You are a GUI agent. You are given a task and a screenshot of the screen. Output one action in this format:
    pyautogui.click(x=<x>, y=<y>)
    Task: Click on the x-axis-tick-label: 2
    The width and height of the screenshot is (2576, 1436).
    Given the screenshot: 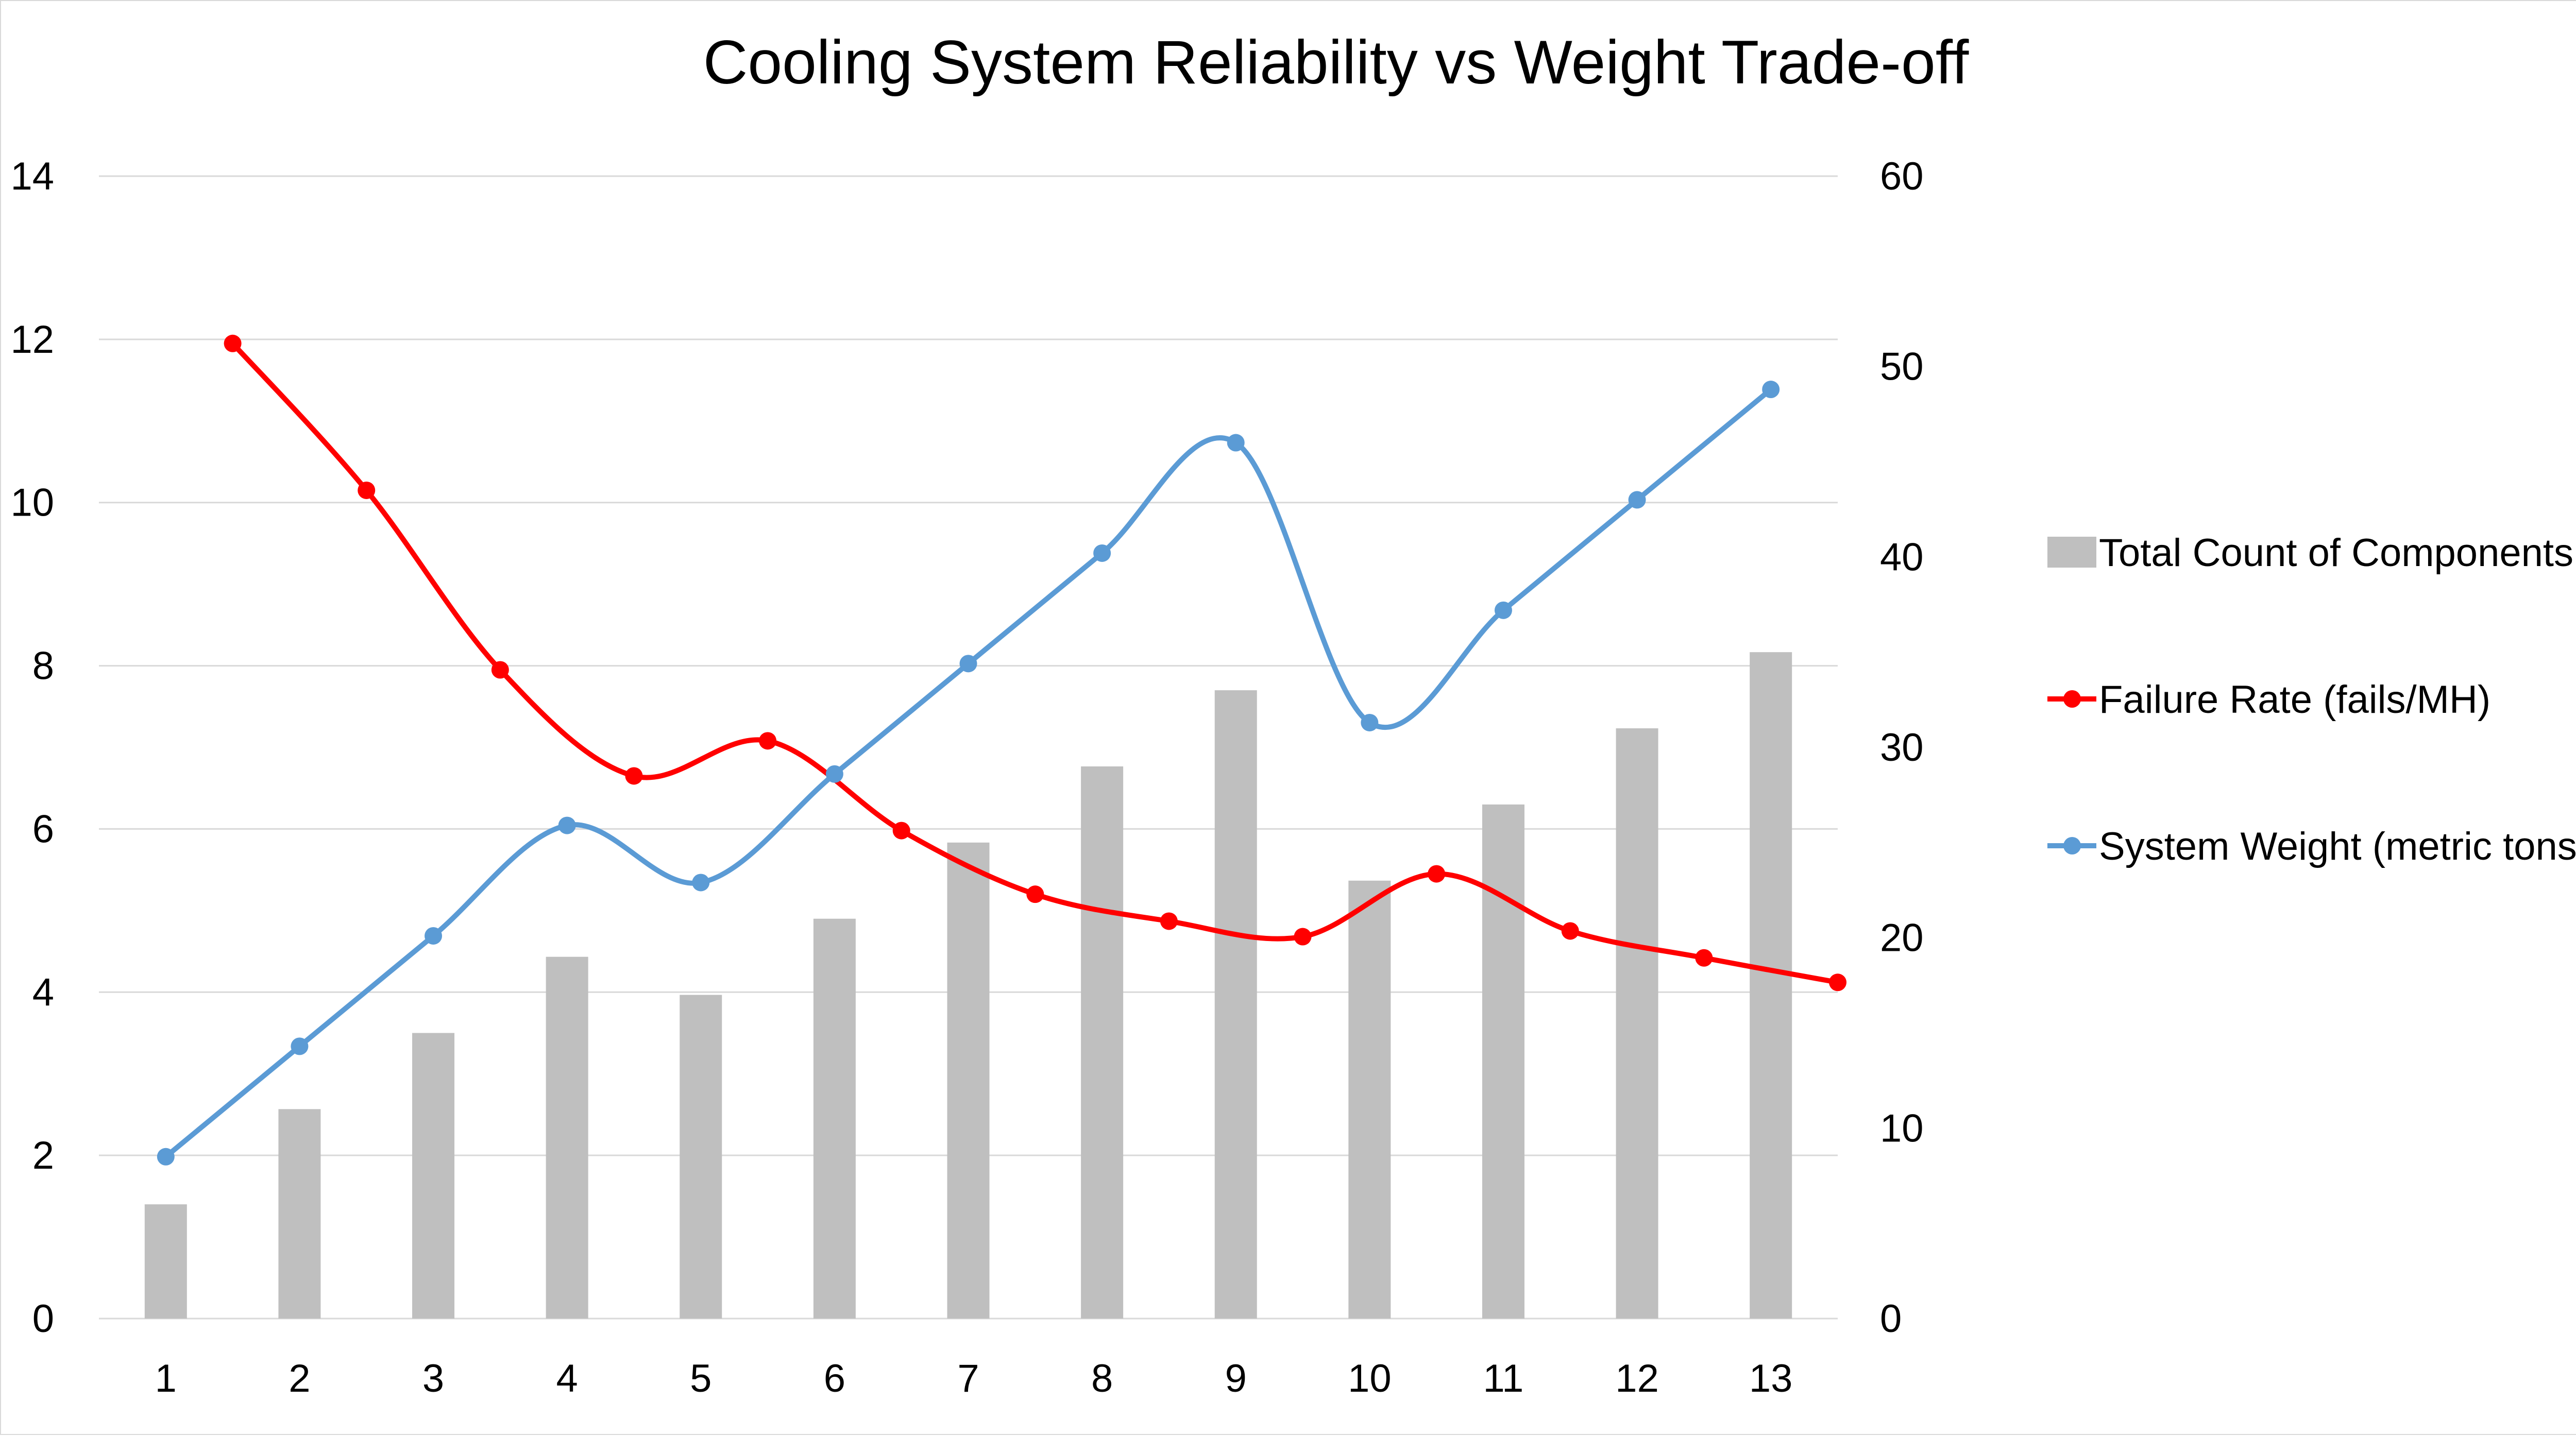 What is the action you would take?
    pyautogui.click(x=299, y=1378)
    